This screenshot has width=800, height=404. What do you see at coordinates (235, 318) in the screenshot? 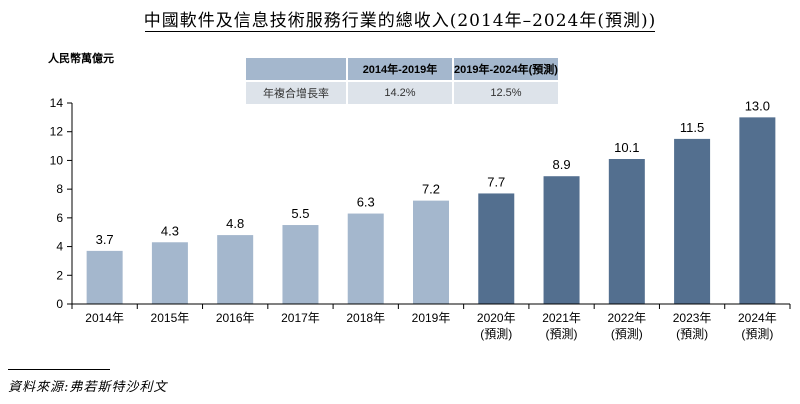
I see `x-category-label: 2016年` at bounding box center [235, 318].